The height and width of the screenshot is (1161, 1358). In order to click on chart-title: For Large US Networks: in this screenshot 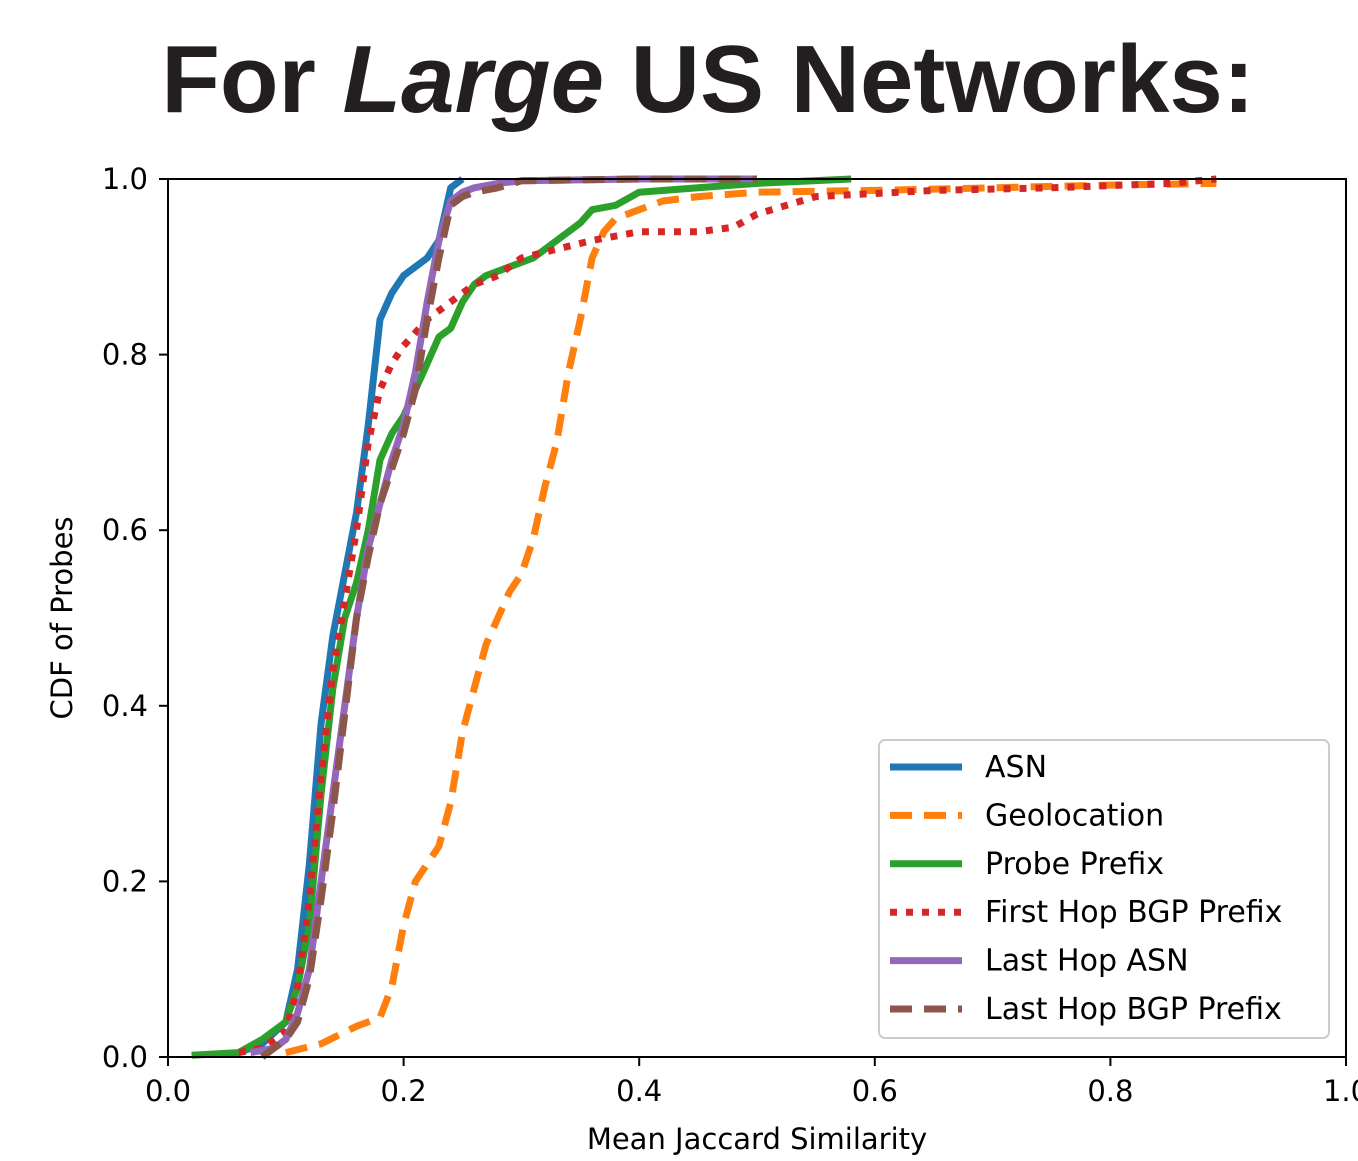, I will do `click(708, 79)`.